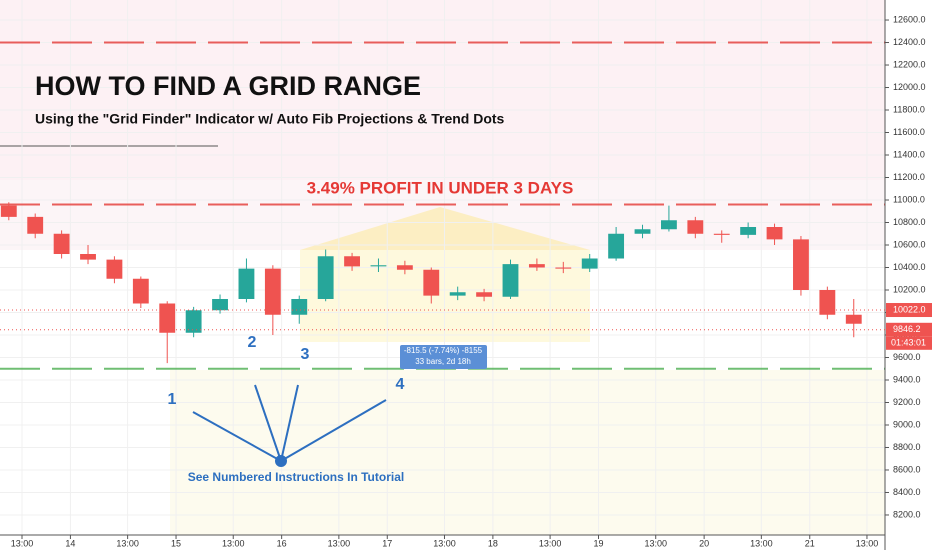 This screenshot has width=932, height=550. Describe the element at coordinates (907, 402) in the screenshot. I see `y-tick-label: 9200.0` at that location.